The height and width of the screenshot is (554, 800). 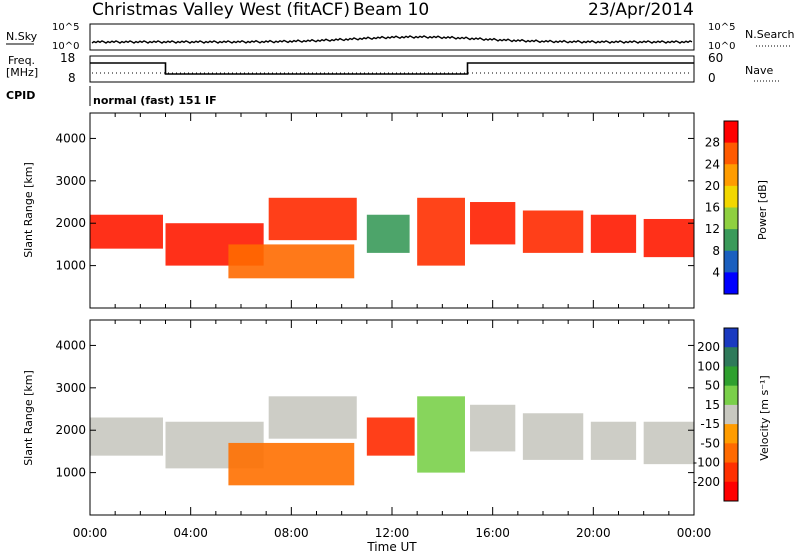 What do you see at coordinates (716, 272) in the screenshot?
I see `power-colorbar-tick-6: 4` at bounding box center [716, 272].